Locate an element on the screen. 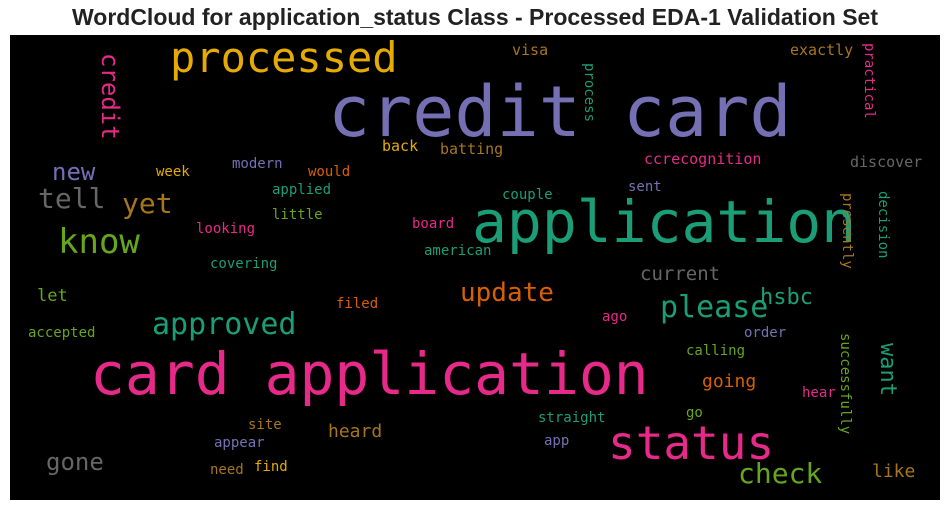  word-check: check is located at coordinates (780, 474).